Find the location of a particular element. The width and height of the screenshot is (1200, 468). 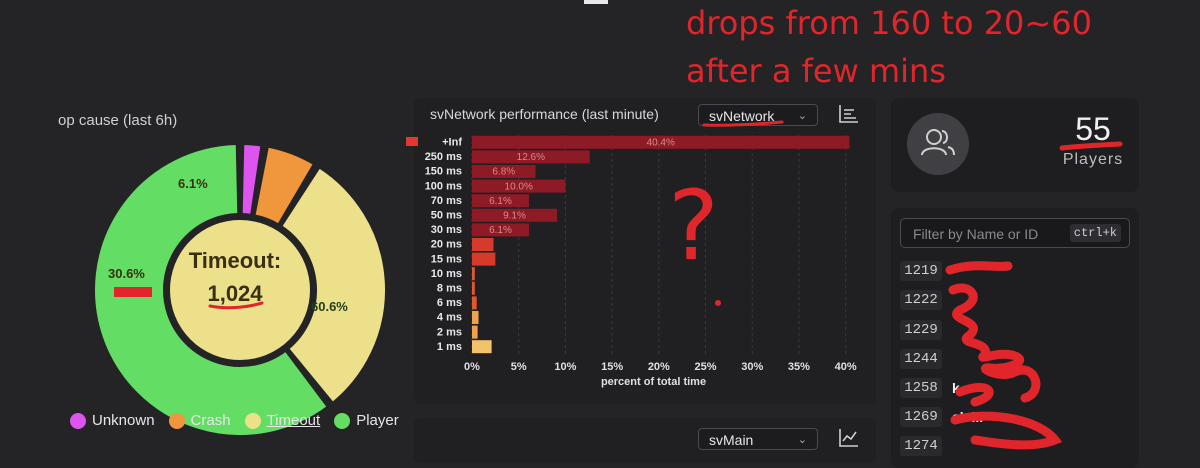

y-tick-label: 20 ms is located at coordinates (446, 245).